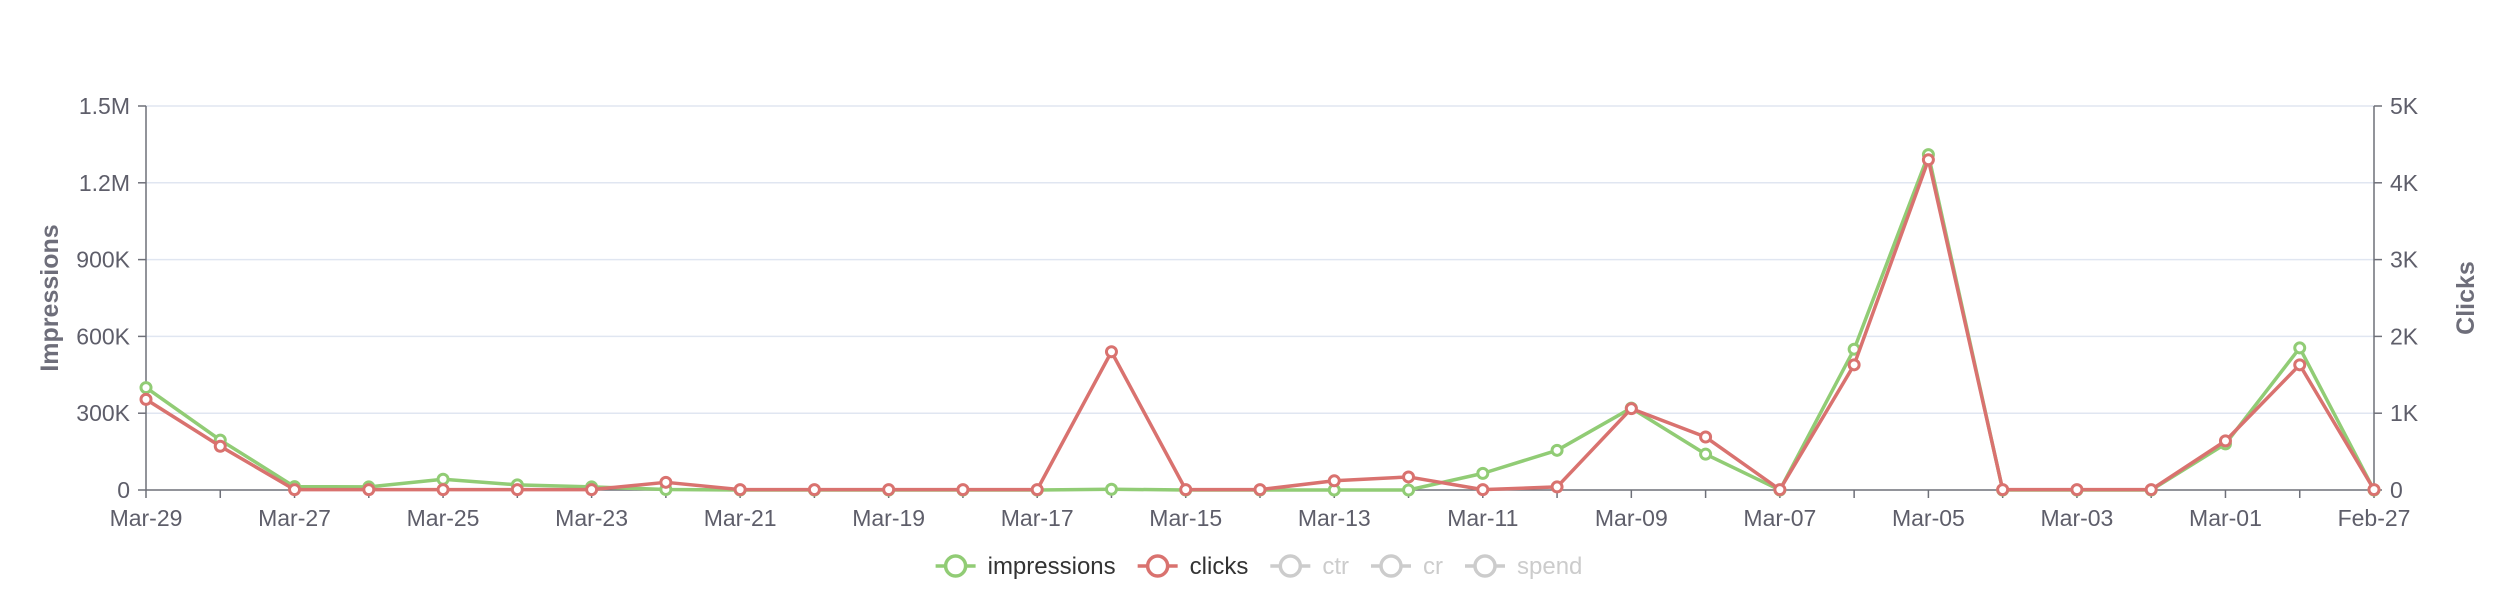 Image resolution: width=2518 pixels, height=596 pixels. I want to click on x-tick-label: Mar-29, so click(146, 518).